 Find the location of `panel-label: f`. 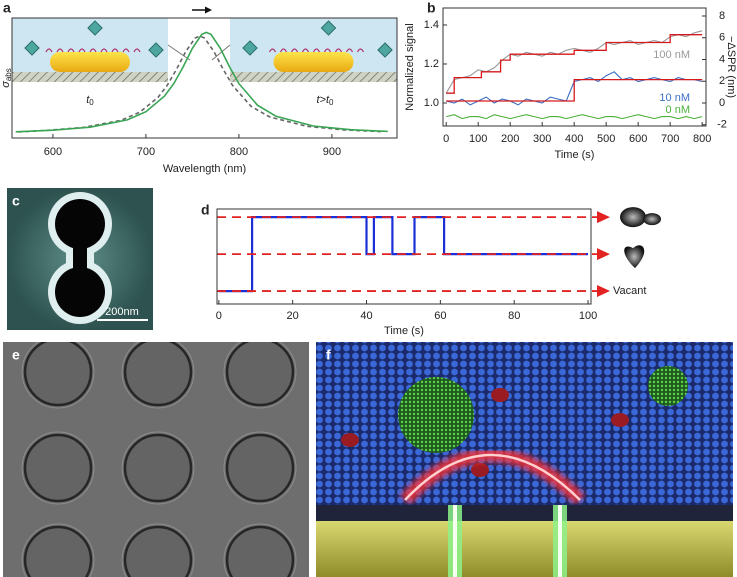

panel-label: f is located at coordinates (328, 355).